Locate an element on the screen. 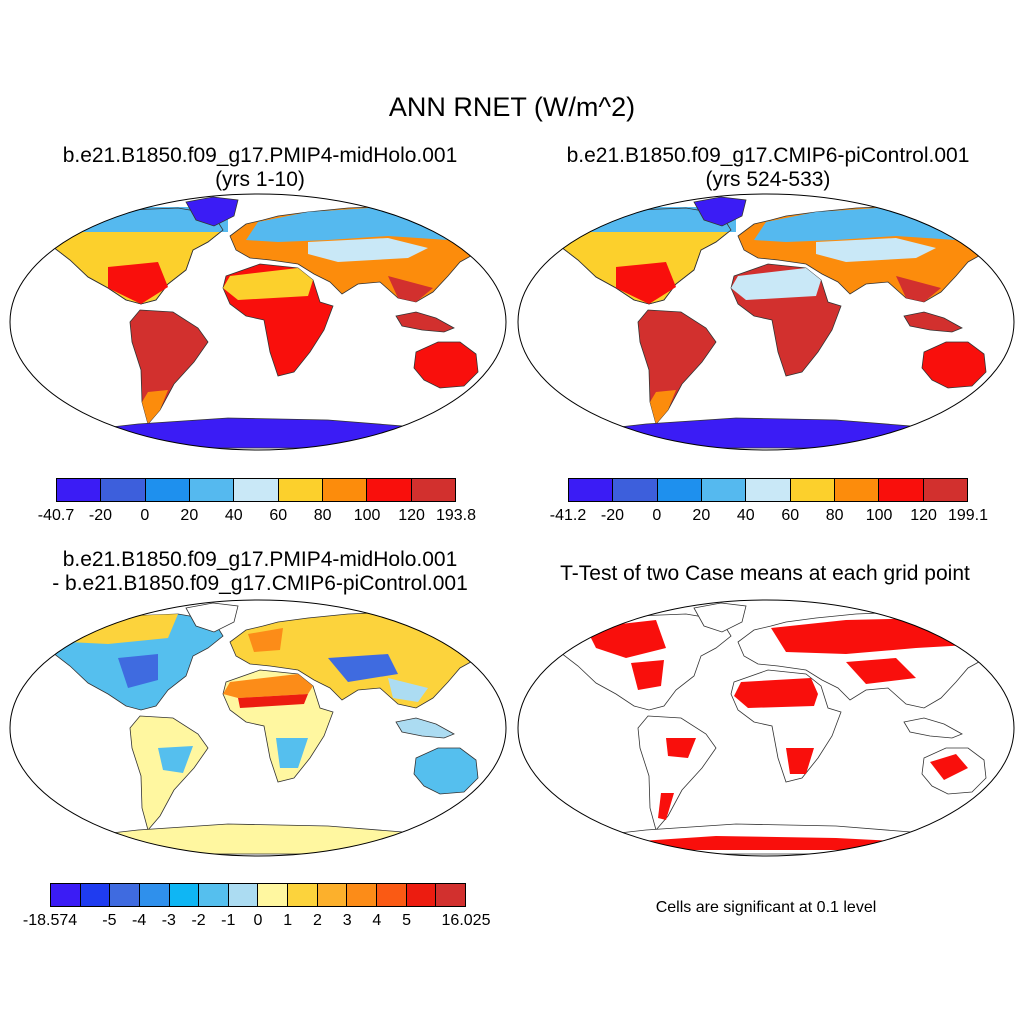 Image resolution: width=1024 pixels, height=1024 pixels. colorbar-tick-label: -4 is located at coordinates (139, 920).